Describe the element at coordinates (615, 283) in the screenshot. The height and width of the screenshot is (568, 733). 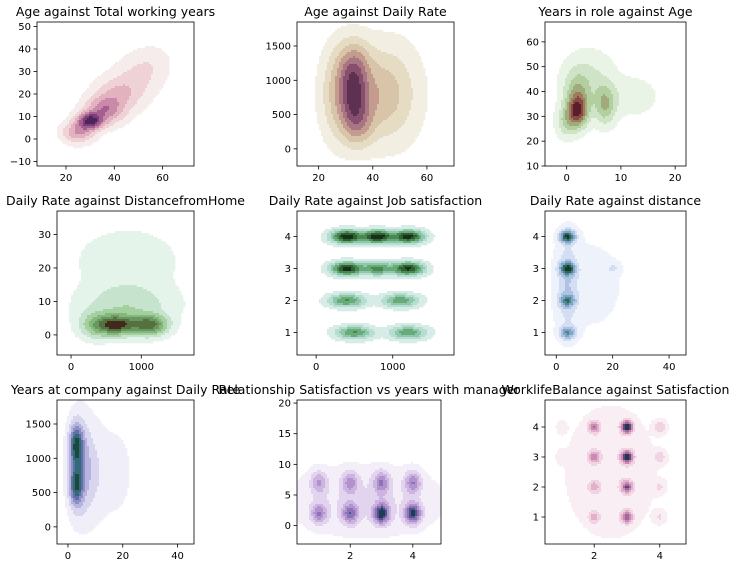
I see `axes-frame` at that location.